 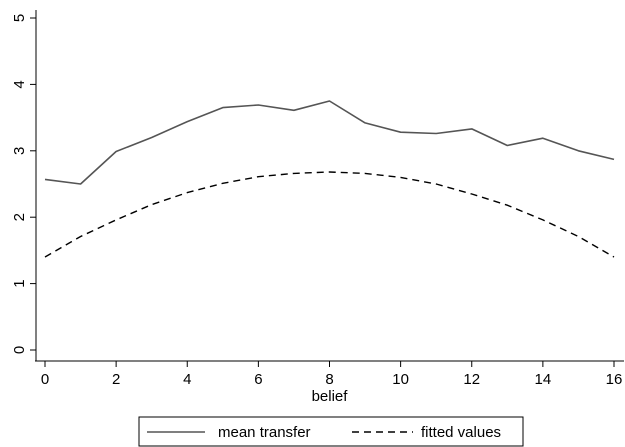 What do you see at coordinates (461, 432) in the screenshot?
I see `legend-label: fitted values` at bounding box center [461, 432].